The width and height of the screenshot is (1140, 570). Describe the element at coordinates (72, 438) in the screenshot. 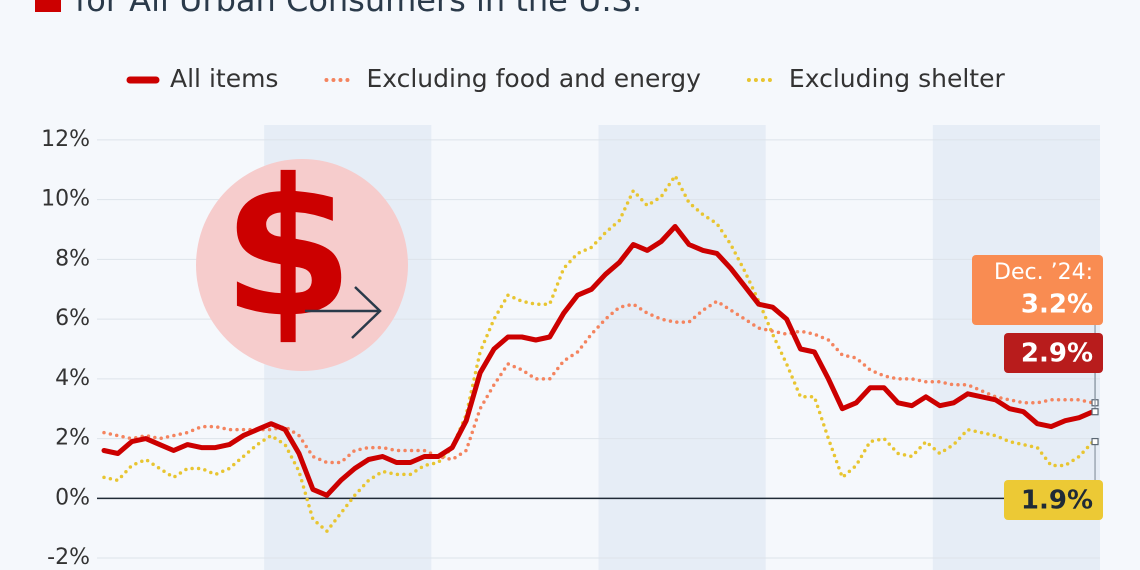

I see `y-tick-label: 2%` at that location.